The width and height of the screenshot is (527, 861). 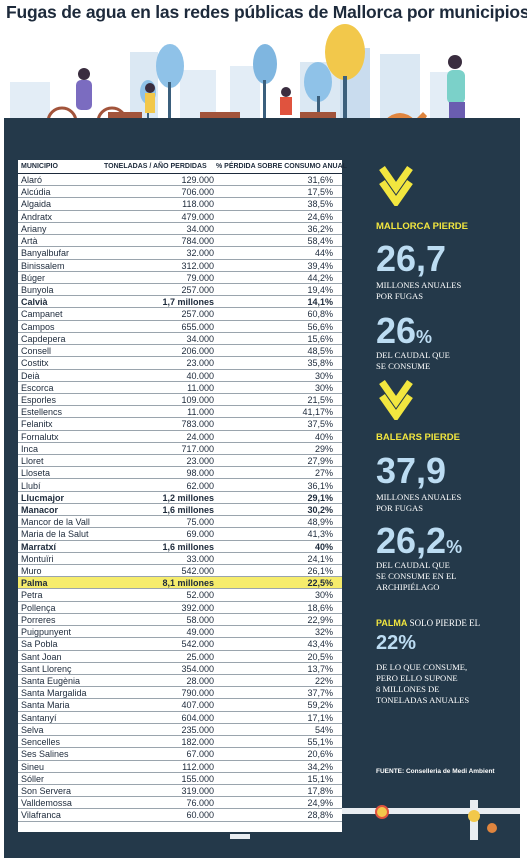 What do you see at coordinates (39, 717) in the screenshot?
I see `municipio-cell: Santanyí` at bounding box center [39, 717].